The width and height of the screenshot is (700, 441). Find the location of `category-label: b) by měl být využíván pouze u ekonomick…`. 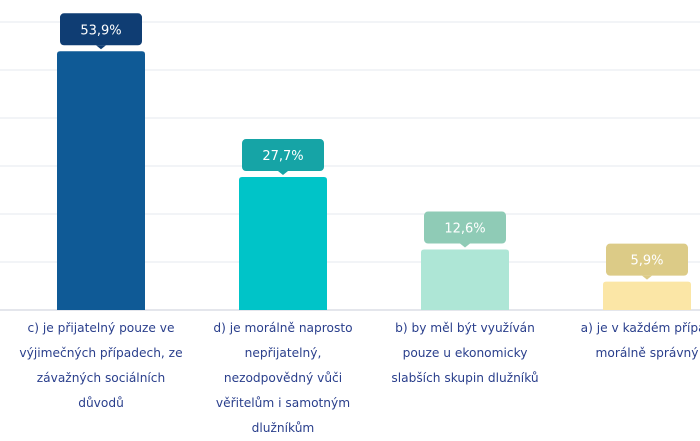

category-label: b) by měl být využíván pouze u ekonomick… is located at coordinates (465, 353).